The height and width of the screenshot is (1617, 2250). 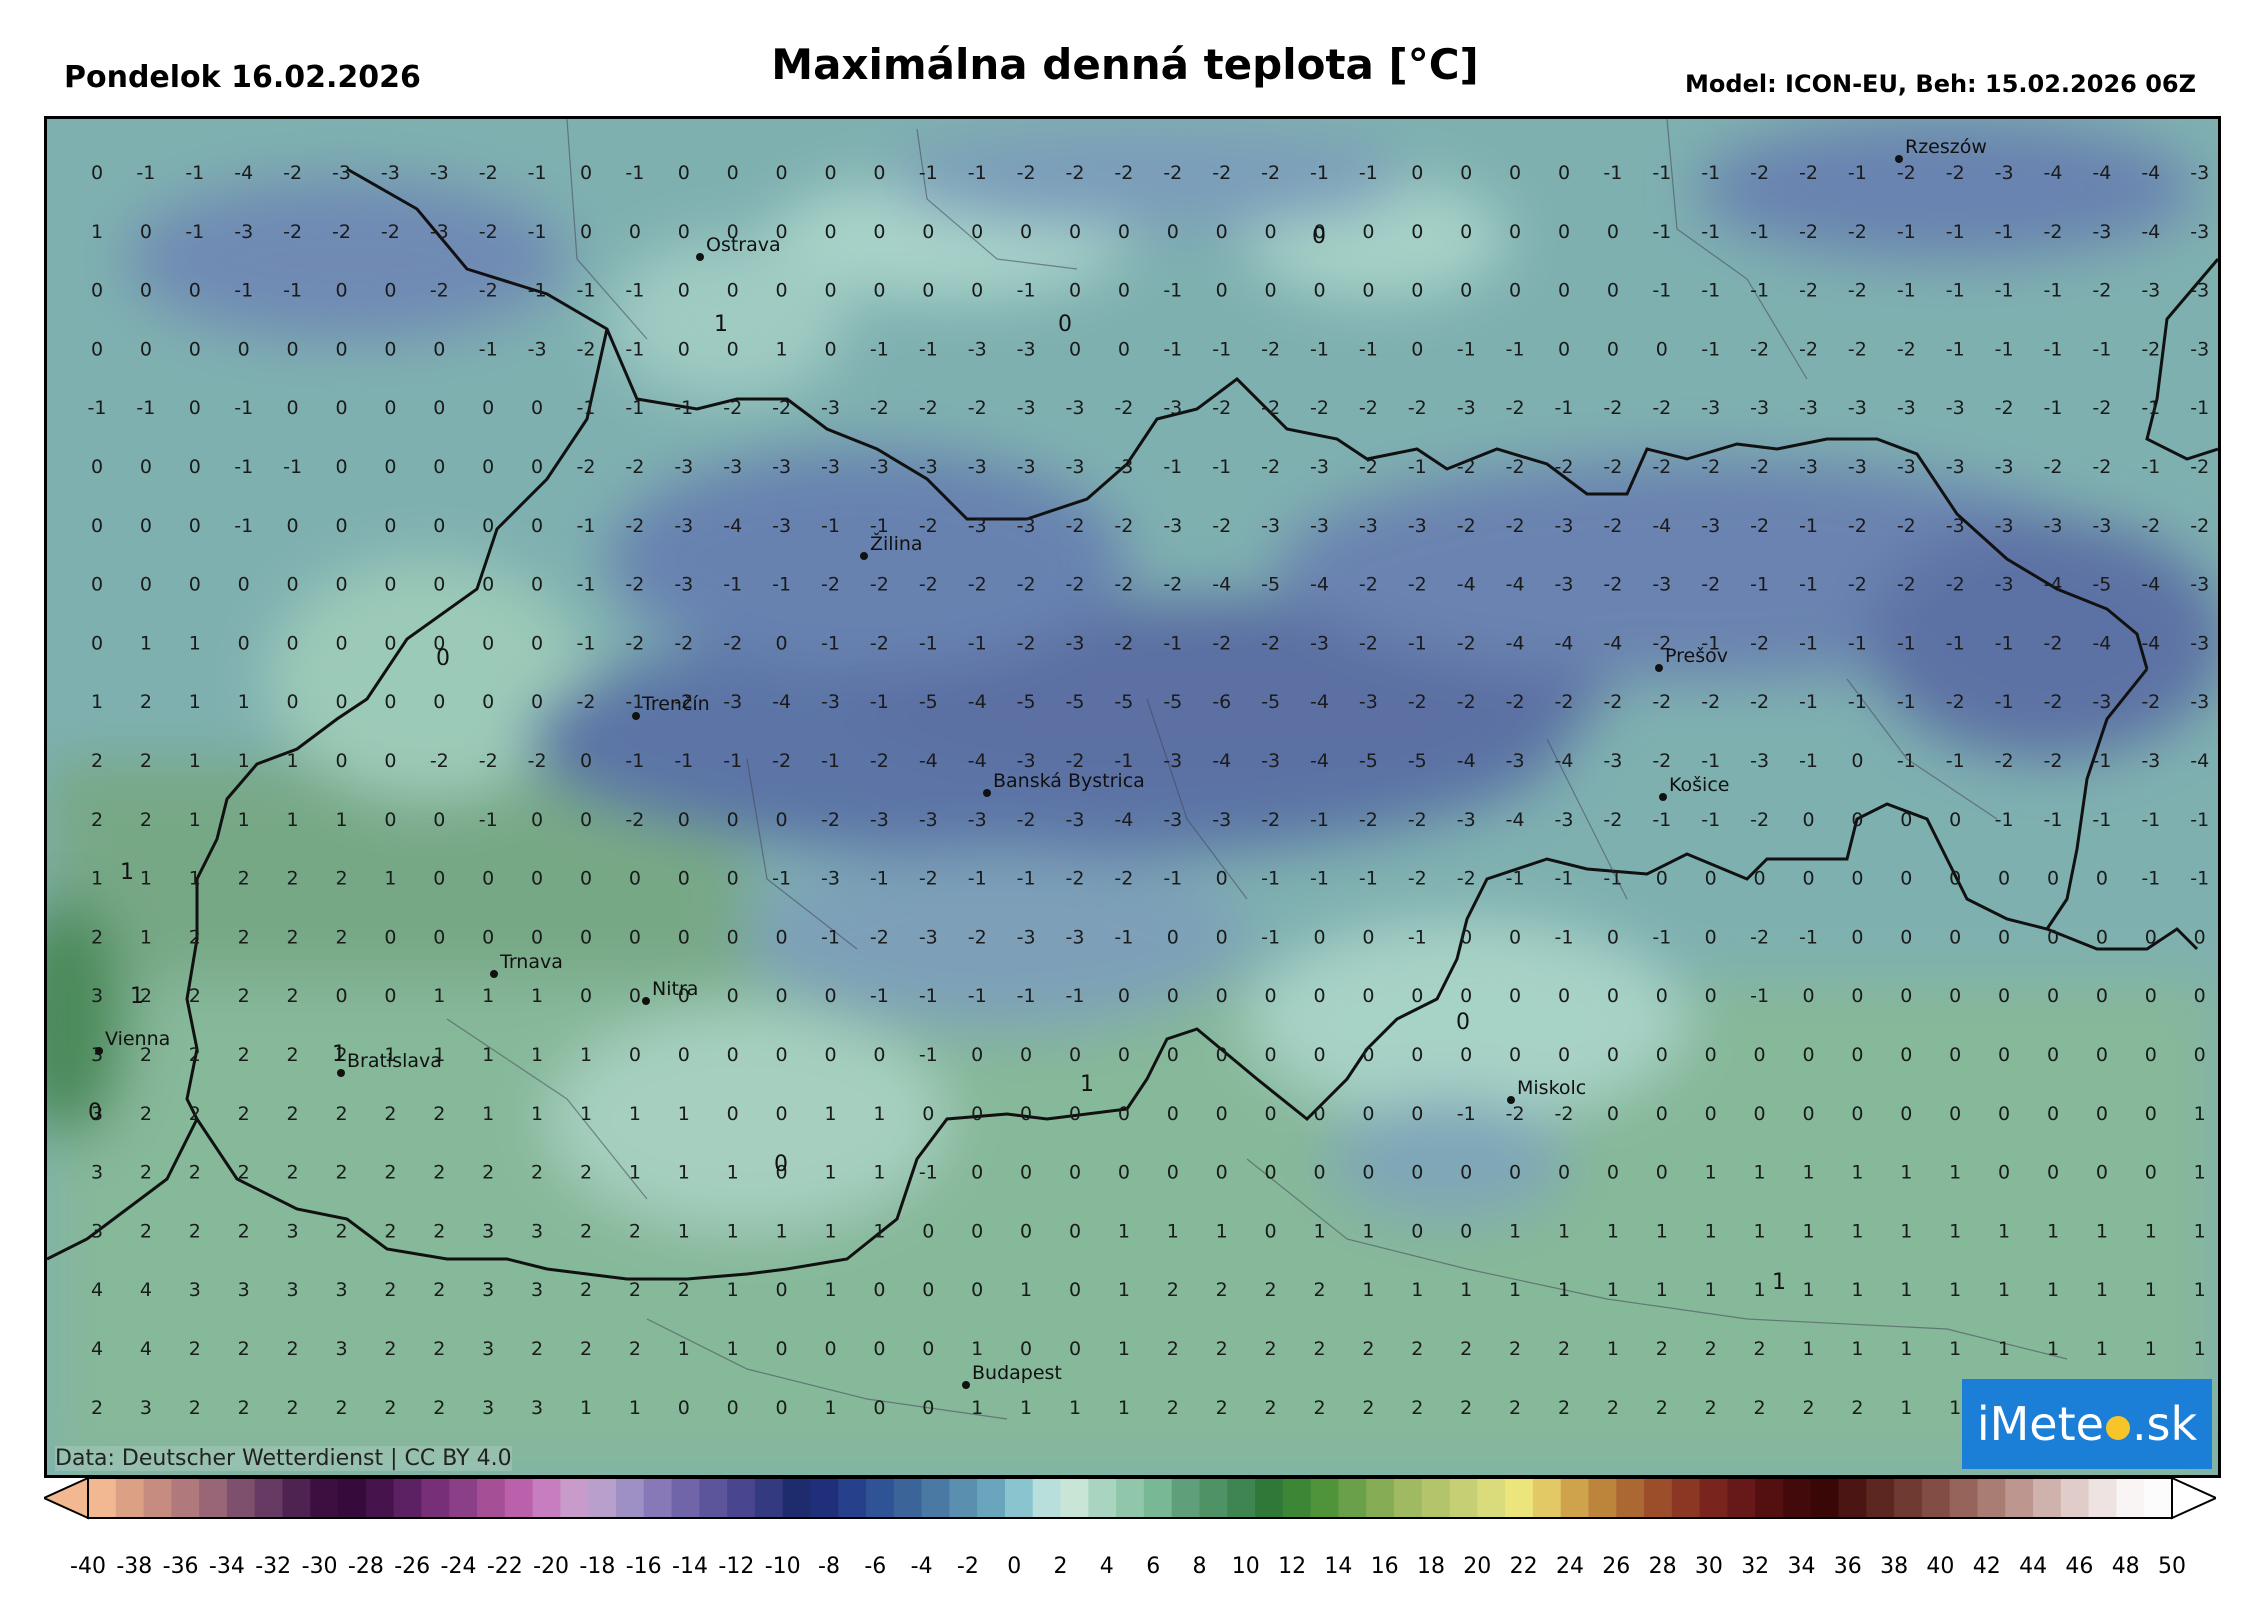 What do you see at coordinates (721, 324) in the screenshot?
I see `contour-label: 1` at bounding box center [721, 324].